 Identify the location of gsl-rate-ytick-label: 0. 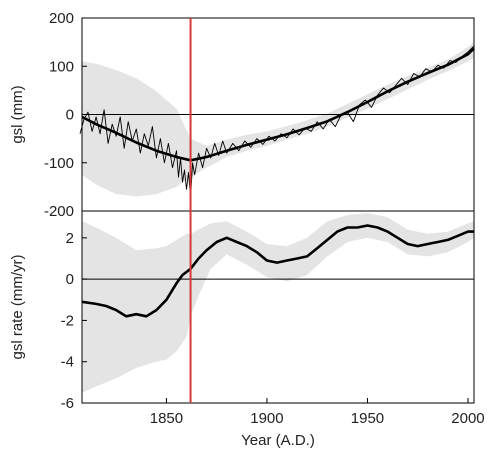
(70, 279).